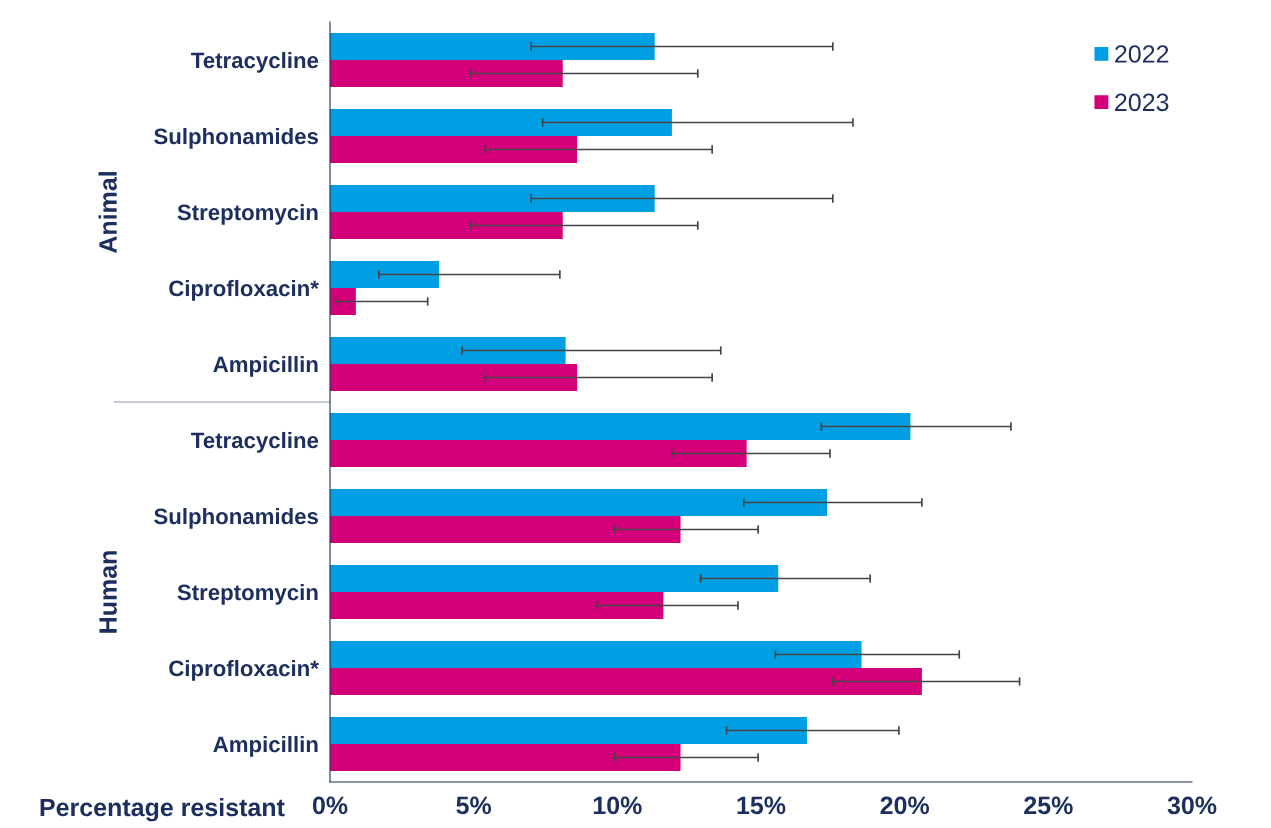  What do you see at coordinates (162, 809) in the screenshot?
I see `x-axis-title: Percentage resistant` at bounding box center [162, 809].